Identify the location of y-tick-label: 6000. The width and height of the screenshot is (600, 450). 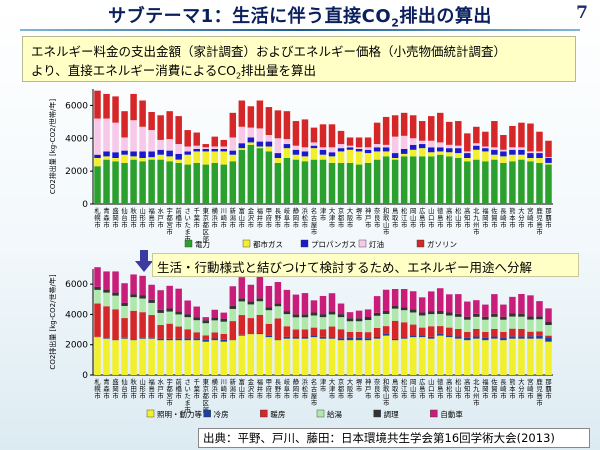
(76, 285).